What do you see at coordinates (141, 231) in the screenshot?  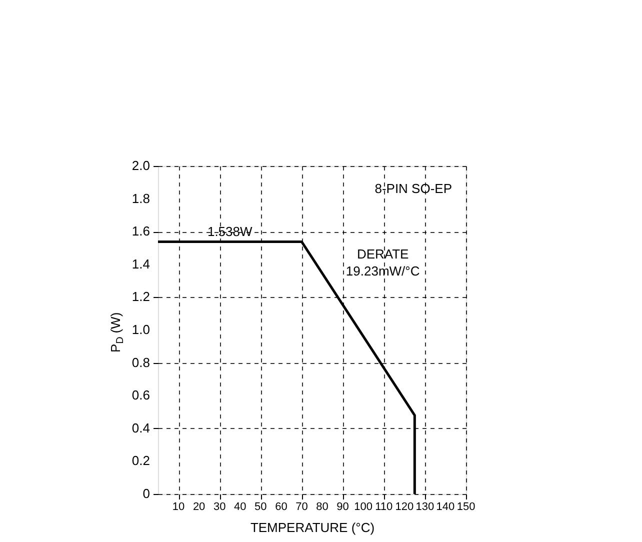 I see `y-tick-label: 1.6` at bounding box center [141, 231].